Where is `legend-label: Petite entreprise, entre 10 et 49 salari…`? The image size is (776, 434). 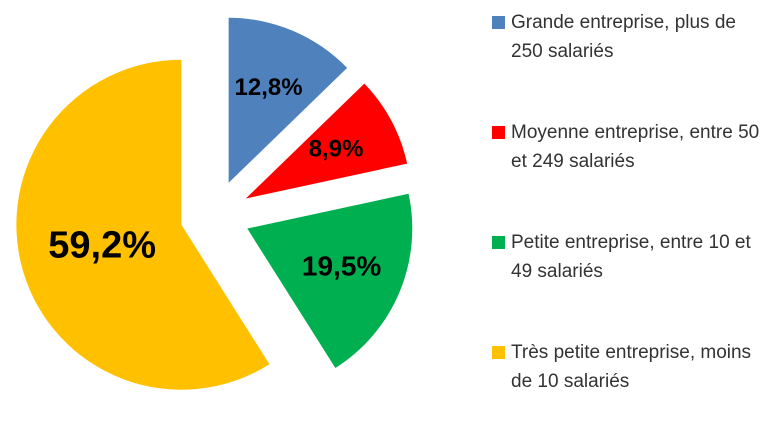 legend-label: Petite entreprise, entre 10 et 49 salari… is located at coordinates (631, 257).